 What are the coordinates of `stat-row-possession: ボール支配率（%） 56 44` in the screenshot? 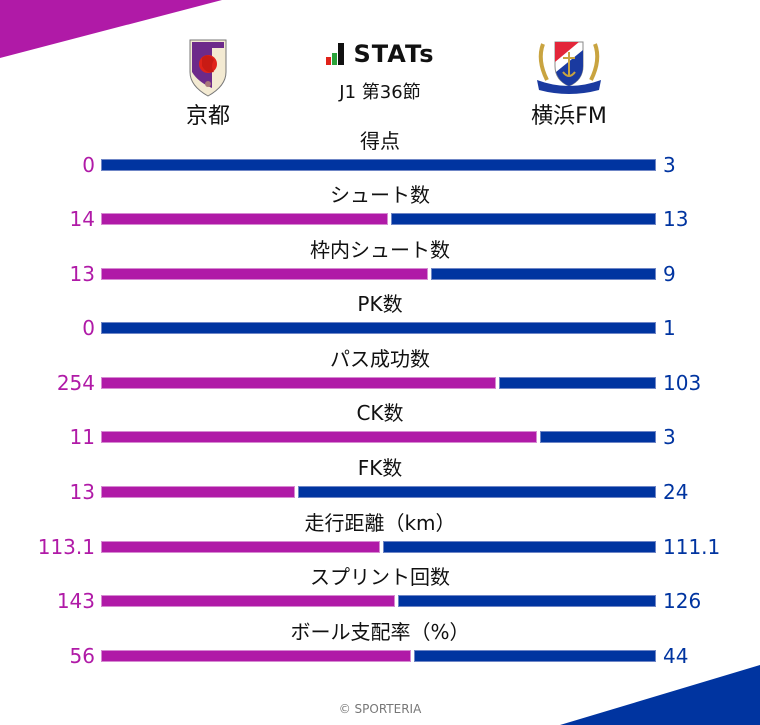 It's located at (380, 646).